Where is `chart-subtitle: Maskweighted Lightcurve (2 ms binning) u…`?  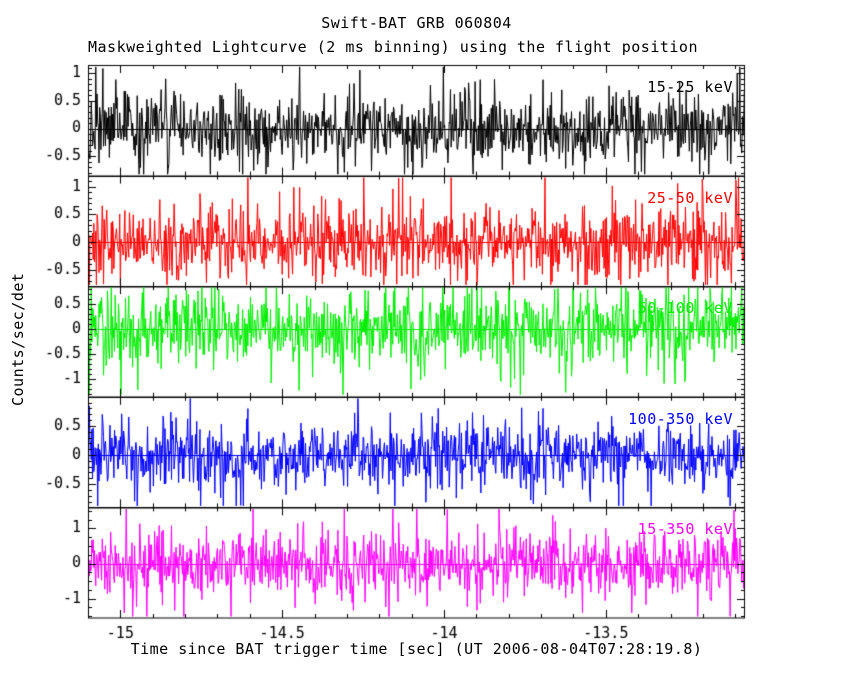 chart-subtitle: Maskweighted Lightcurve (2 ms binning) u… is located at coordinates (393, 47).